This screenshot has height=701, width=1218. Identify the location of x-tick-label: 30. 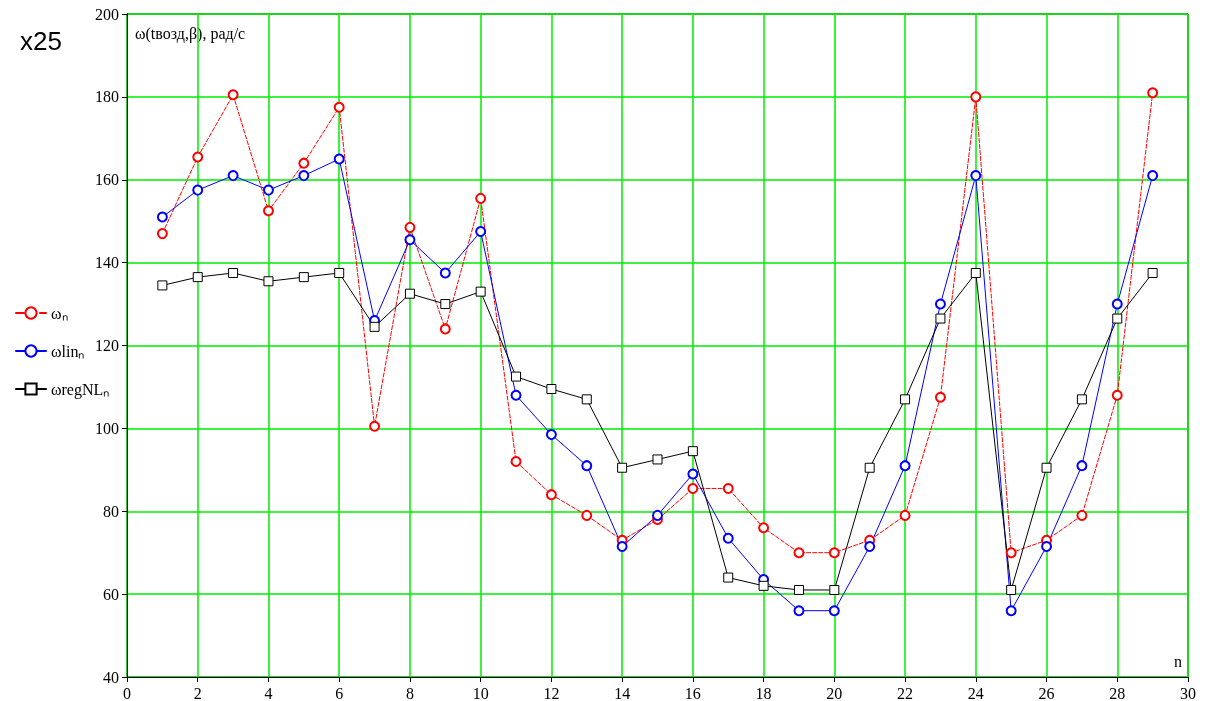
(1188, 692).